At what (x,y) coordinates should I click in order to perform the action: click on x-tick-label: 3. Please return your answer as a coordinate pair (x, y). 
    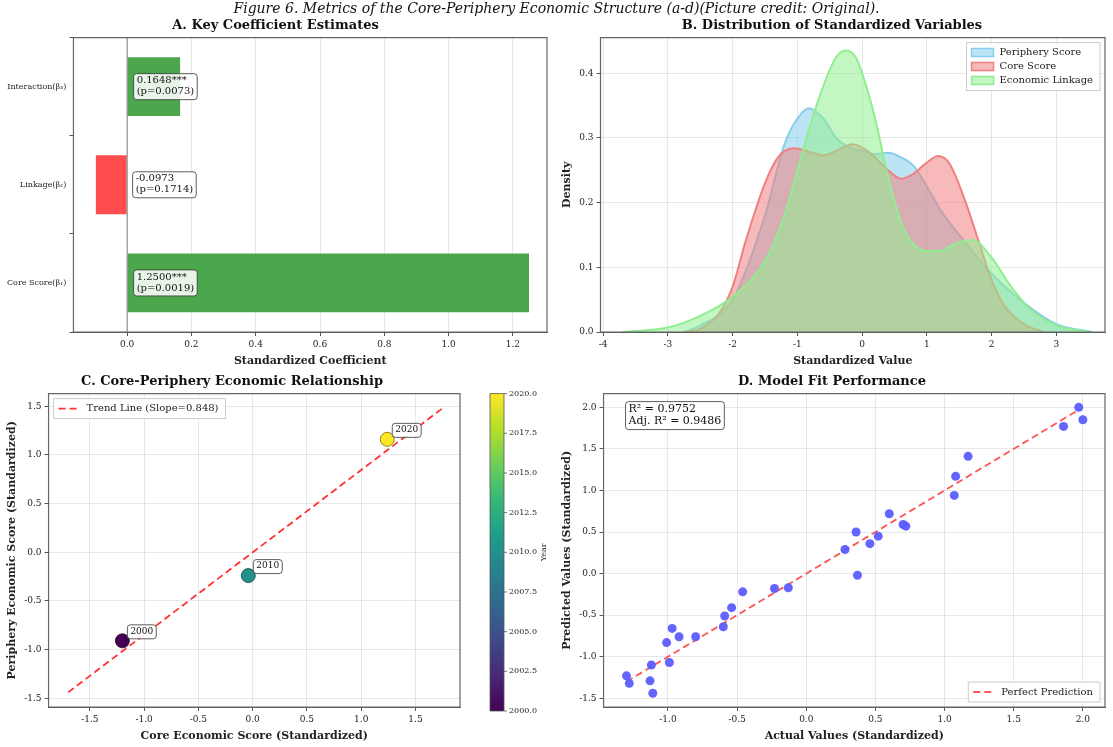
    Looking at the image, I should click on (1056, 343).